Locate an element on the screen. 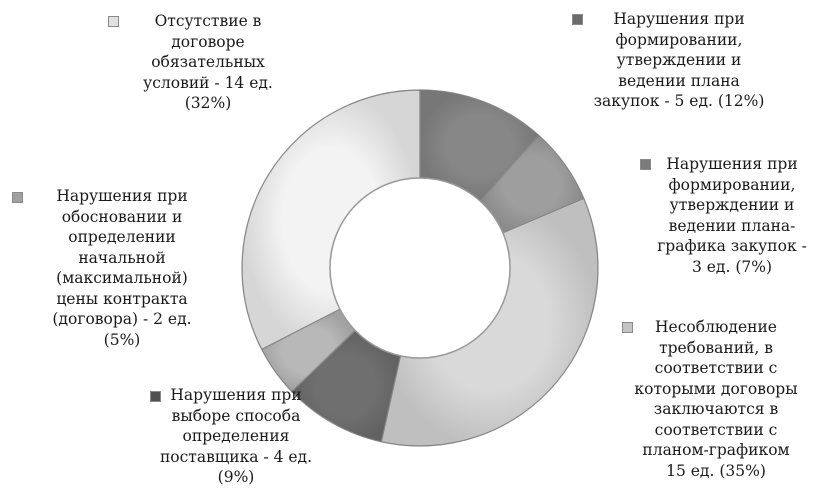 The image size is (824, 499). donut-hole is located at coordinates (420, 268).